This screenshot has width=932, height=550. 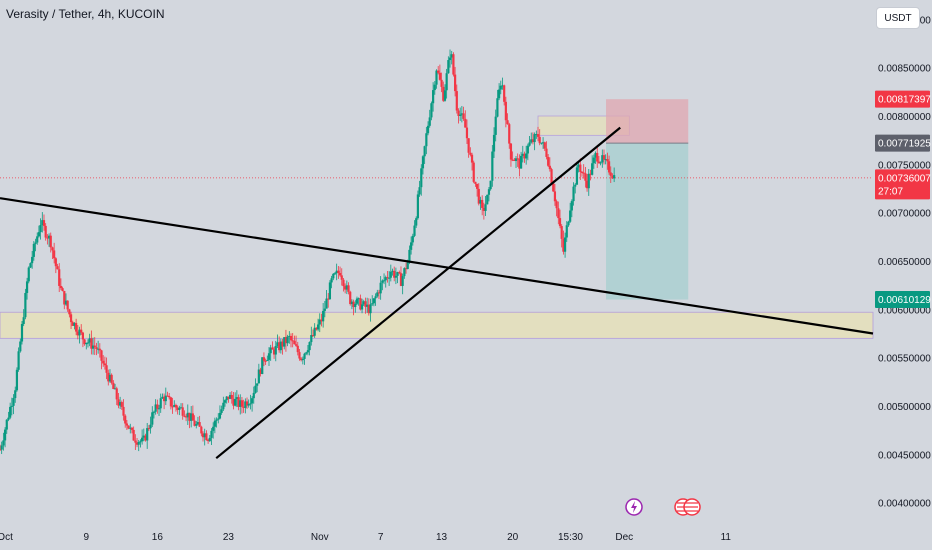 What do you see at coordinates (904, 455) in the screenshot?
I see `y-tick-label: 0.00450000` at bounding box center [904, 455].